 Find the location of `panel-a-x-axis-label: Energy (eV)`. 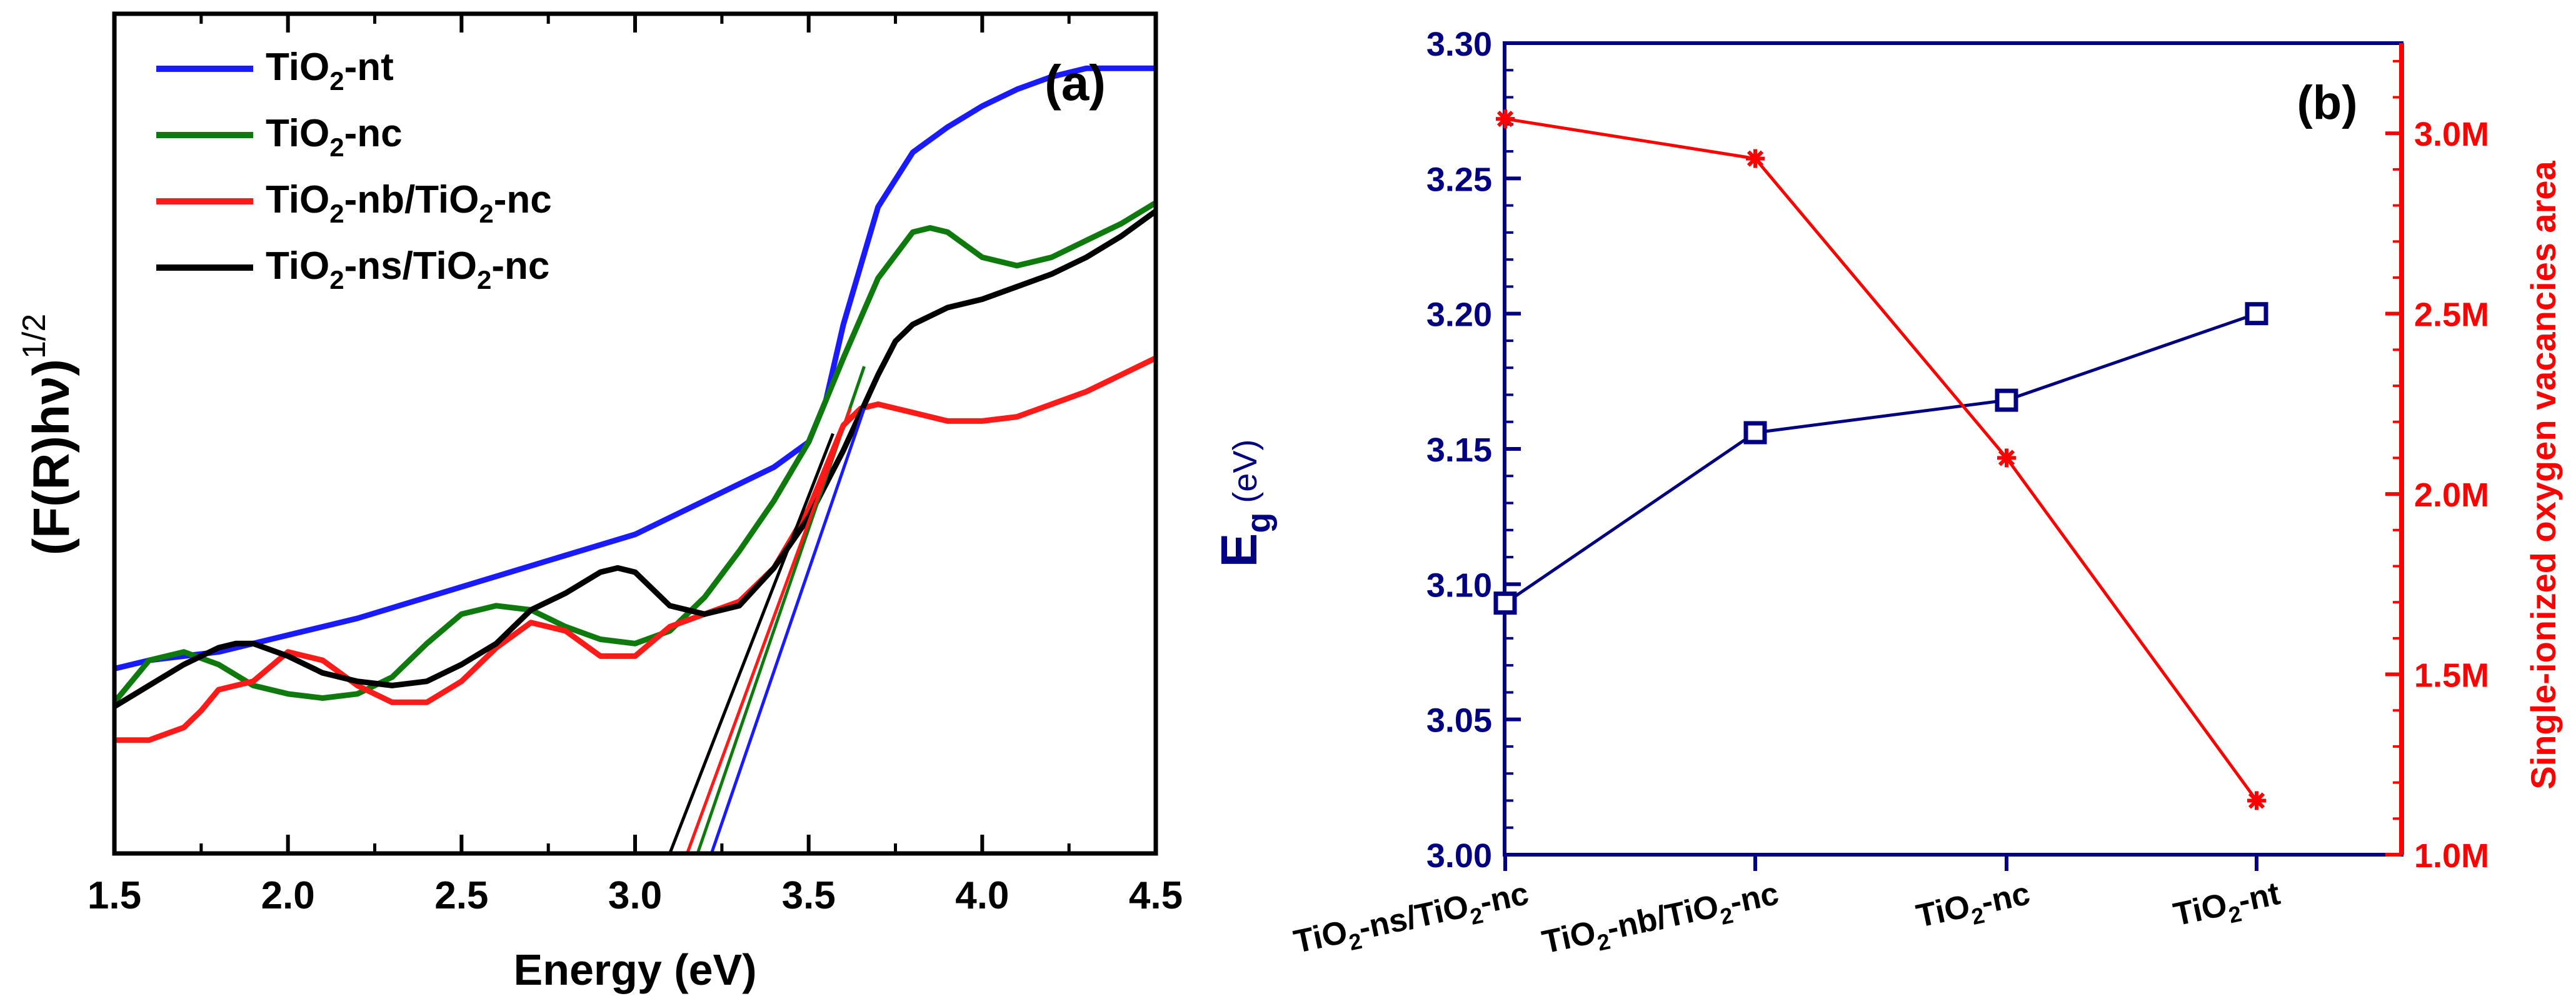

panel-a-x-axis-label: Energy (eV) is located at coordinates (635, 969).